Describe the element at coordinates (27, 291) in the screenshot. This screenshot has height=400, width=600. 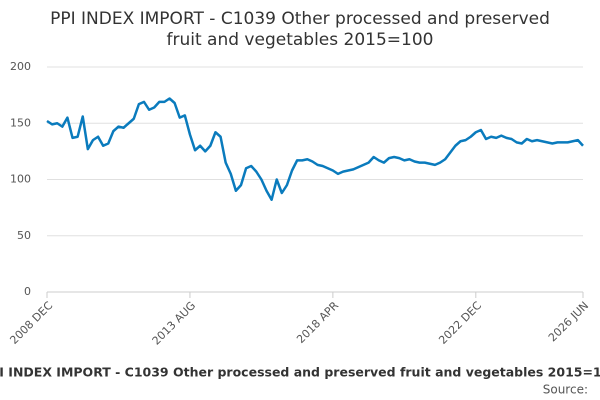
I see `y-tick-label: 0` at that location.